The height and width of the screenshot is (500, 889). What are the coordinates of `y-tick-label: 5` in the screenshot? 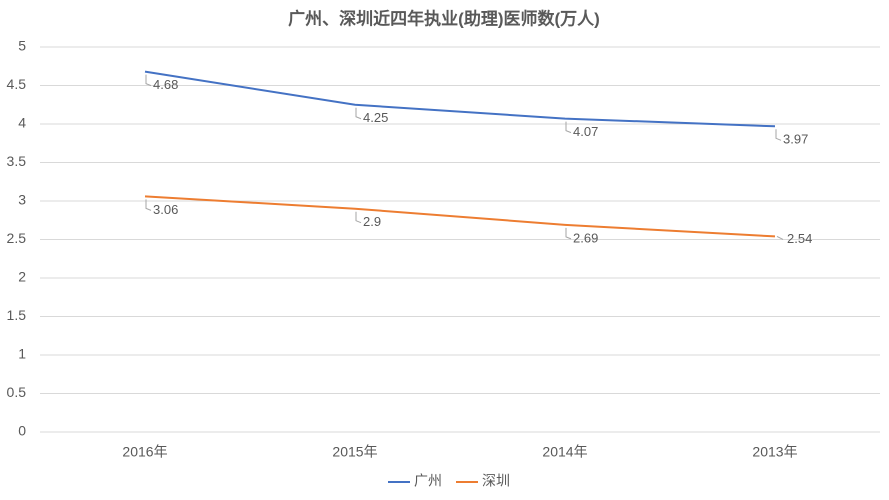 It's located at (22, 46).